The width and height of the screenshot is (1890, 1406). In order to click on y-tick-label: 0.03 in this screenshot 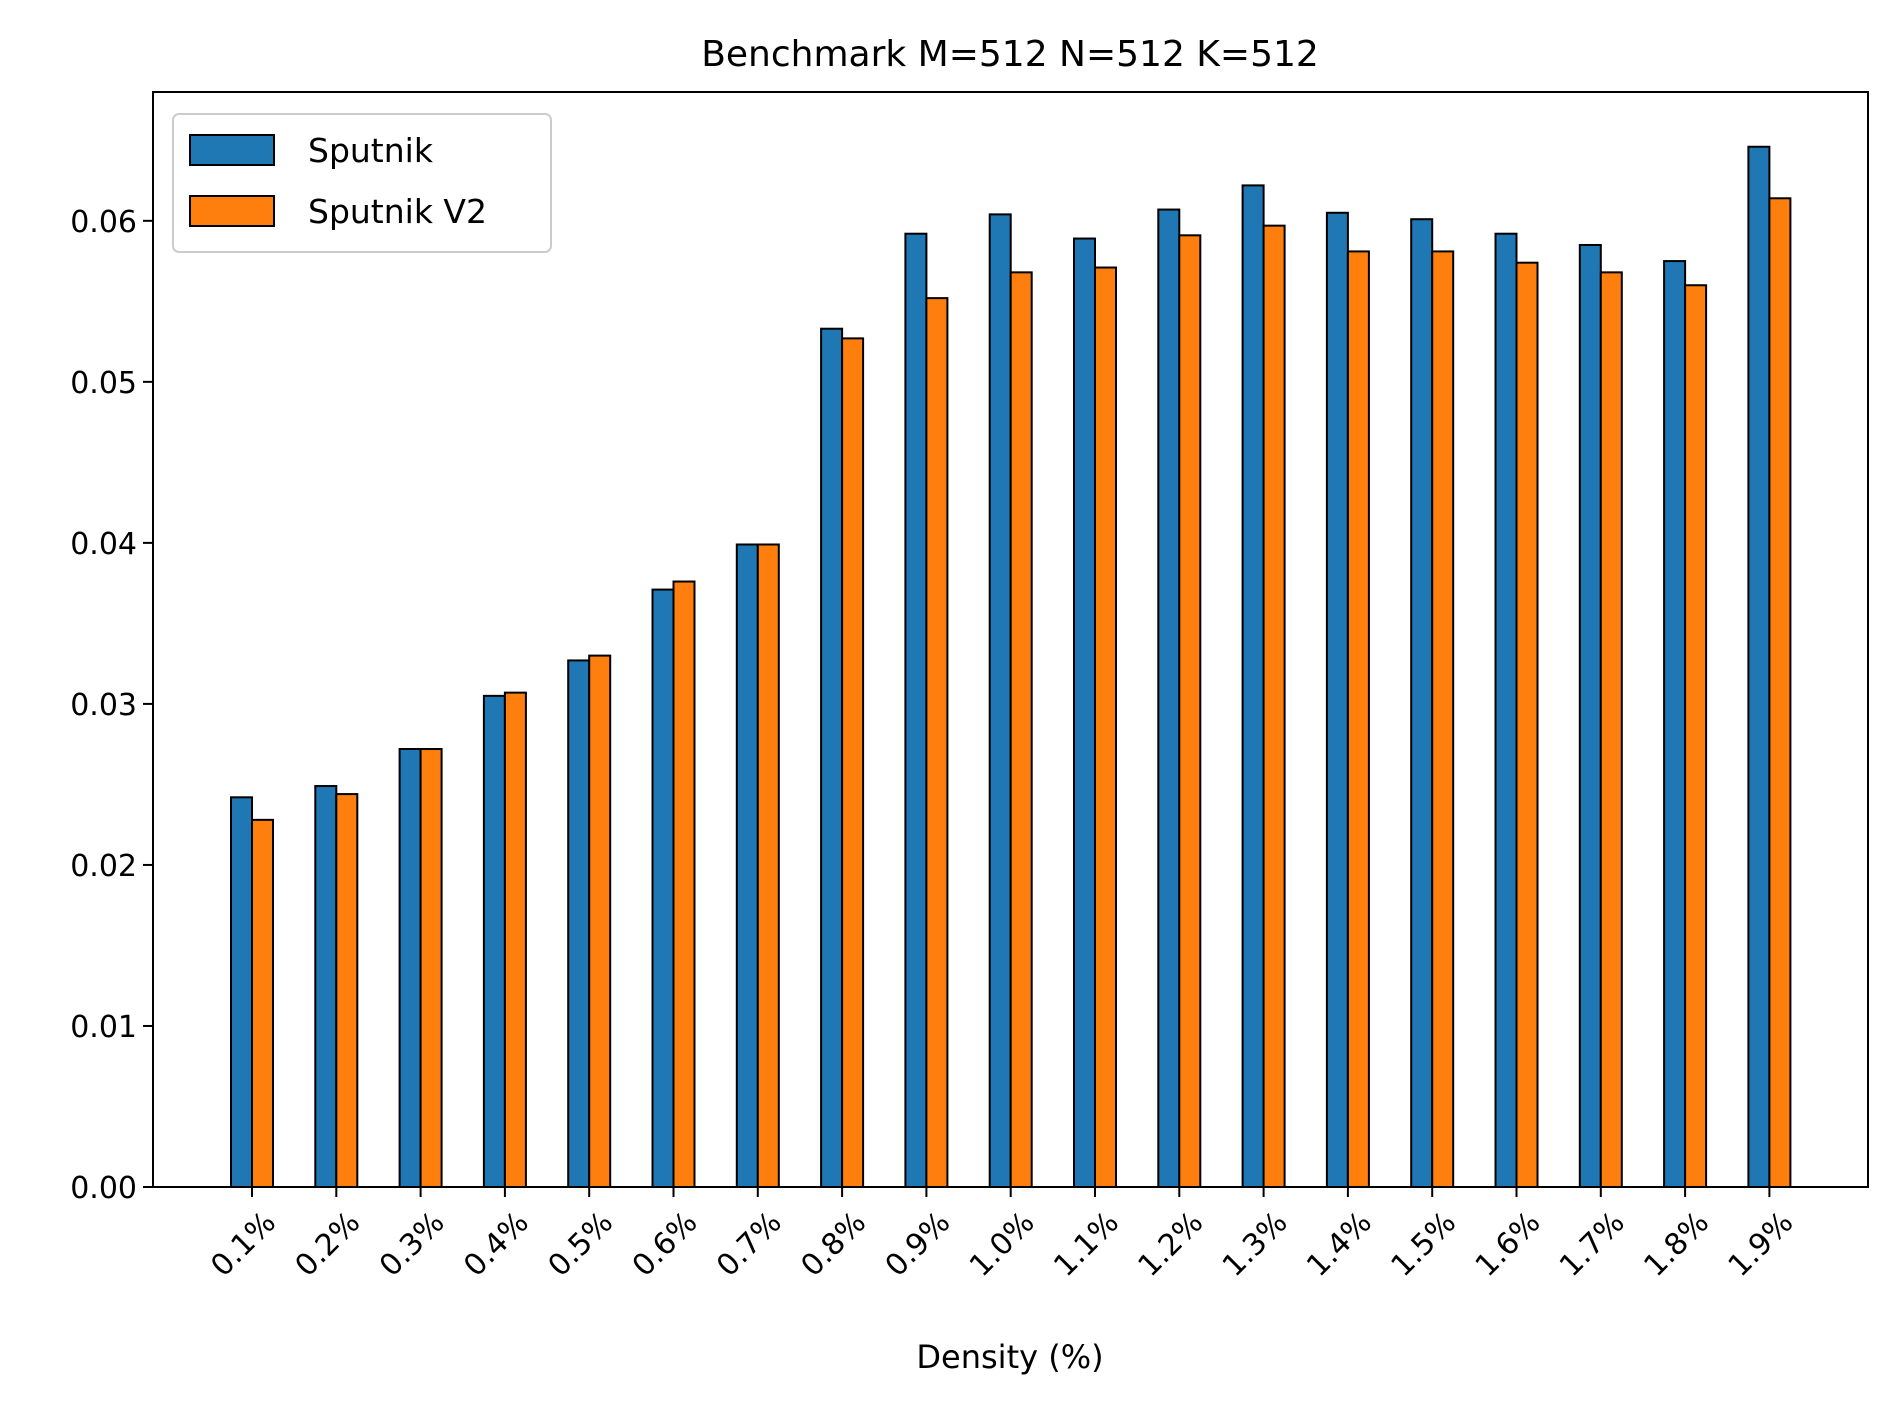, I will do `click(103, 705)`.